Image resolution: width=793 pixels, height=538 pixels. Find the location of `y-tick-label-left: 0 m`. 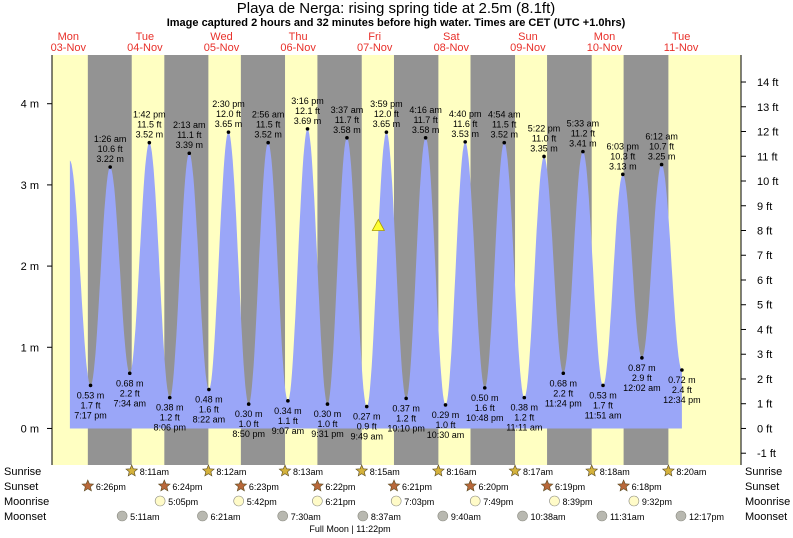

y-tick-label-left: 0 m is located at coordinates (30, 429).